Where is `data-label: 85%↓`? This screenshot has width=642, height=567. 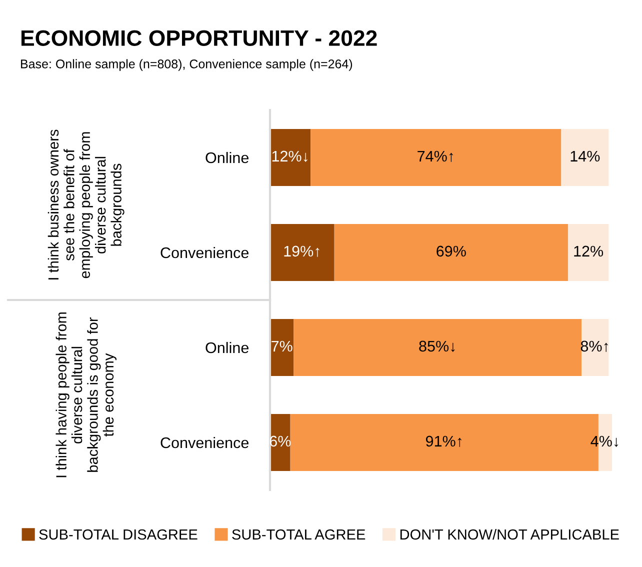
data-label: 85%↓ is located at coordinates (437, 346).